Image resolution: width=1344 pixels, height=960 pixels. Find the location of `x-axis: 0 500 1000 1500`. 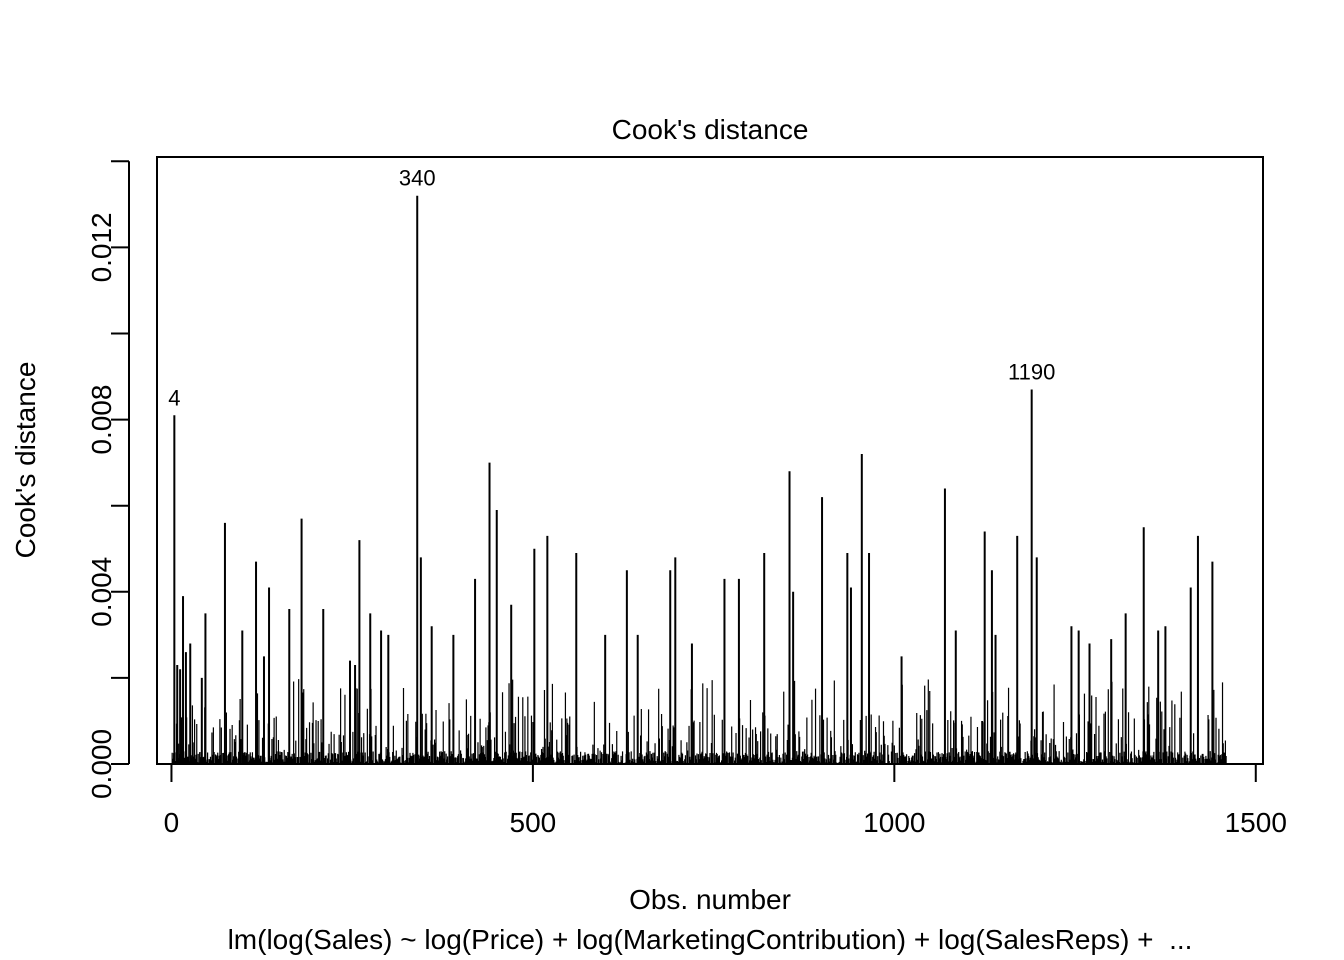

x-axis: 0 500 1000 1500 is located at coordinates (725, 800).